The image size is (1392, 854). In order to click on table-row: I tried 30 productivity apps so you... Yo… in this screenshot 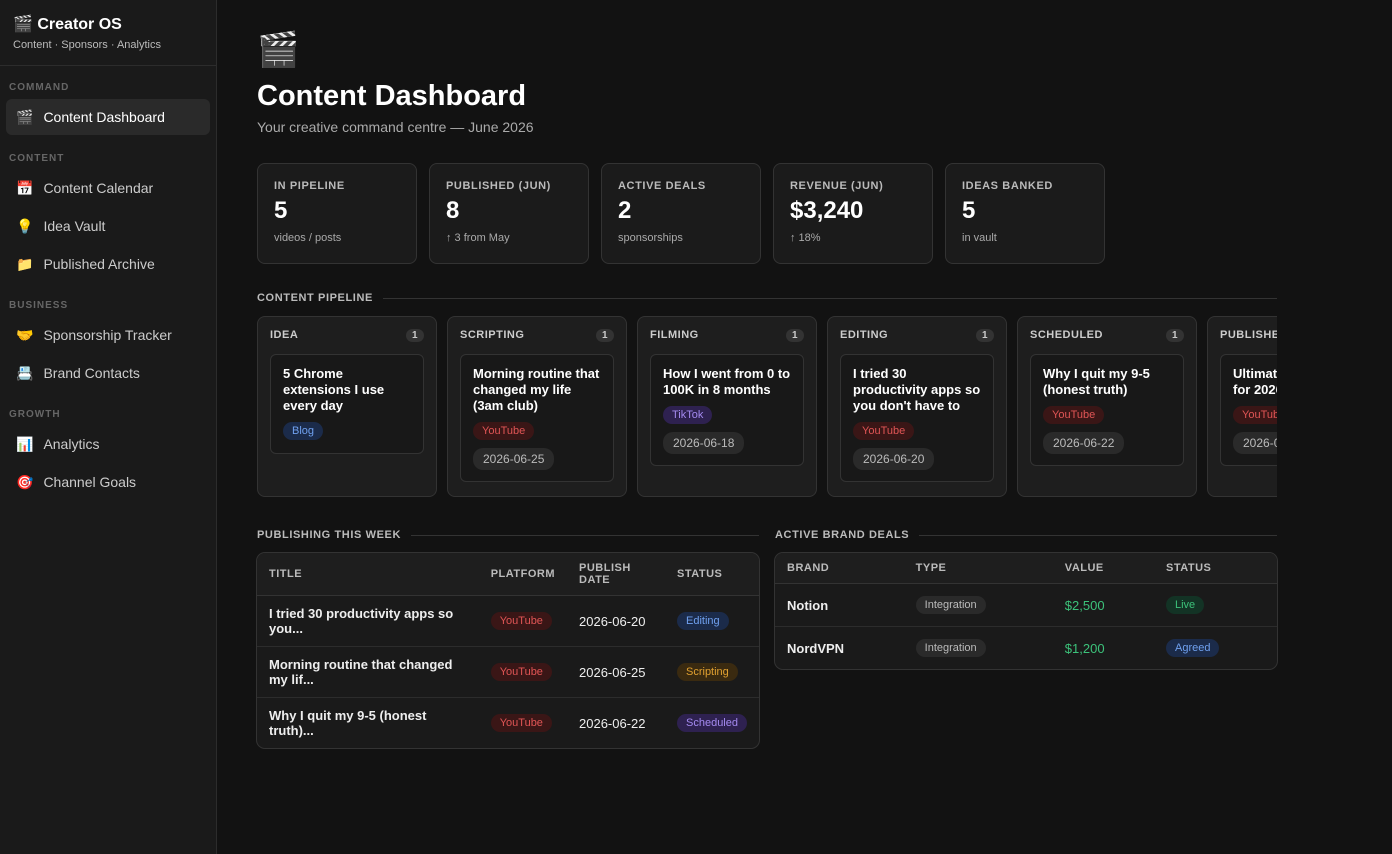, I will do `click(508, 621)`.